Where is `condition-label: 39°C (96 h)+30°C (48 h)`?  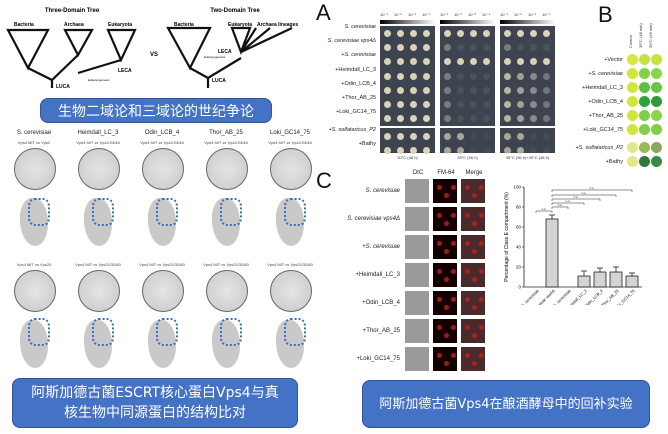
condition-label: 39°C (96 h)+30°C (48 h) is located at coordinates (527, 157).